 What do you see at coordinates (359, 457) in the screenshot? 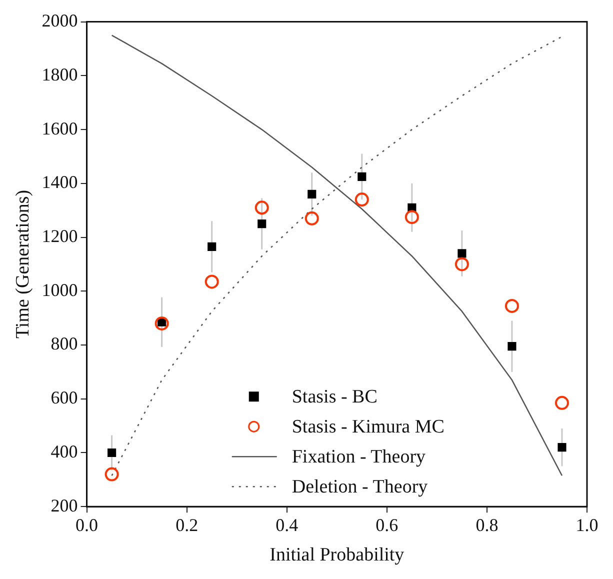
I see `legend-label: Fixation - Theory` at bounding box center [359, 457].